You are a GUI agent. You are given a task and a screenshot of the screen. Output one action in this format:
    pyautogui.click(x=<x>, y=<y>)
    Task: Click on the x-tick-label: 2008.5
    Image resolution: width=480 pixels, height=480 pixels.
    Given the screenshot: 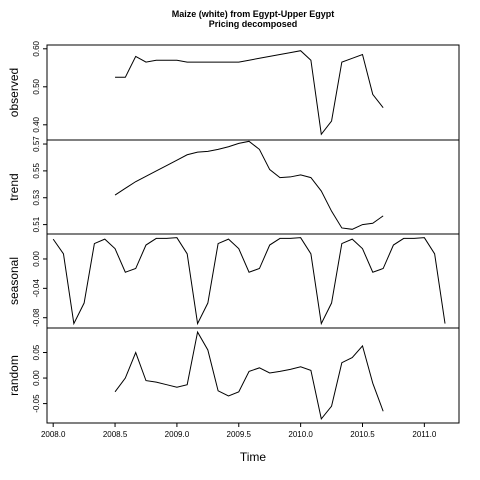 What is the action you would take?
    pyautogui.click(x=115, y=434)
    